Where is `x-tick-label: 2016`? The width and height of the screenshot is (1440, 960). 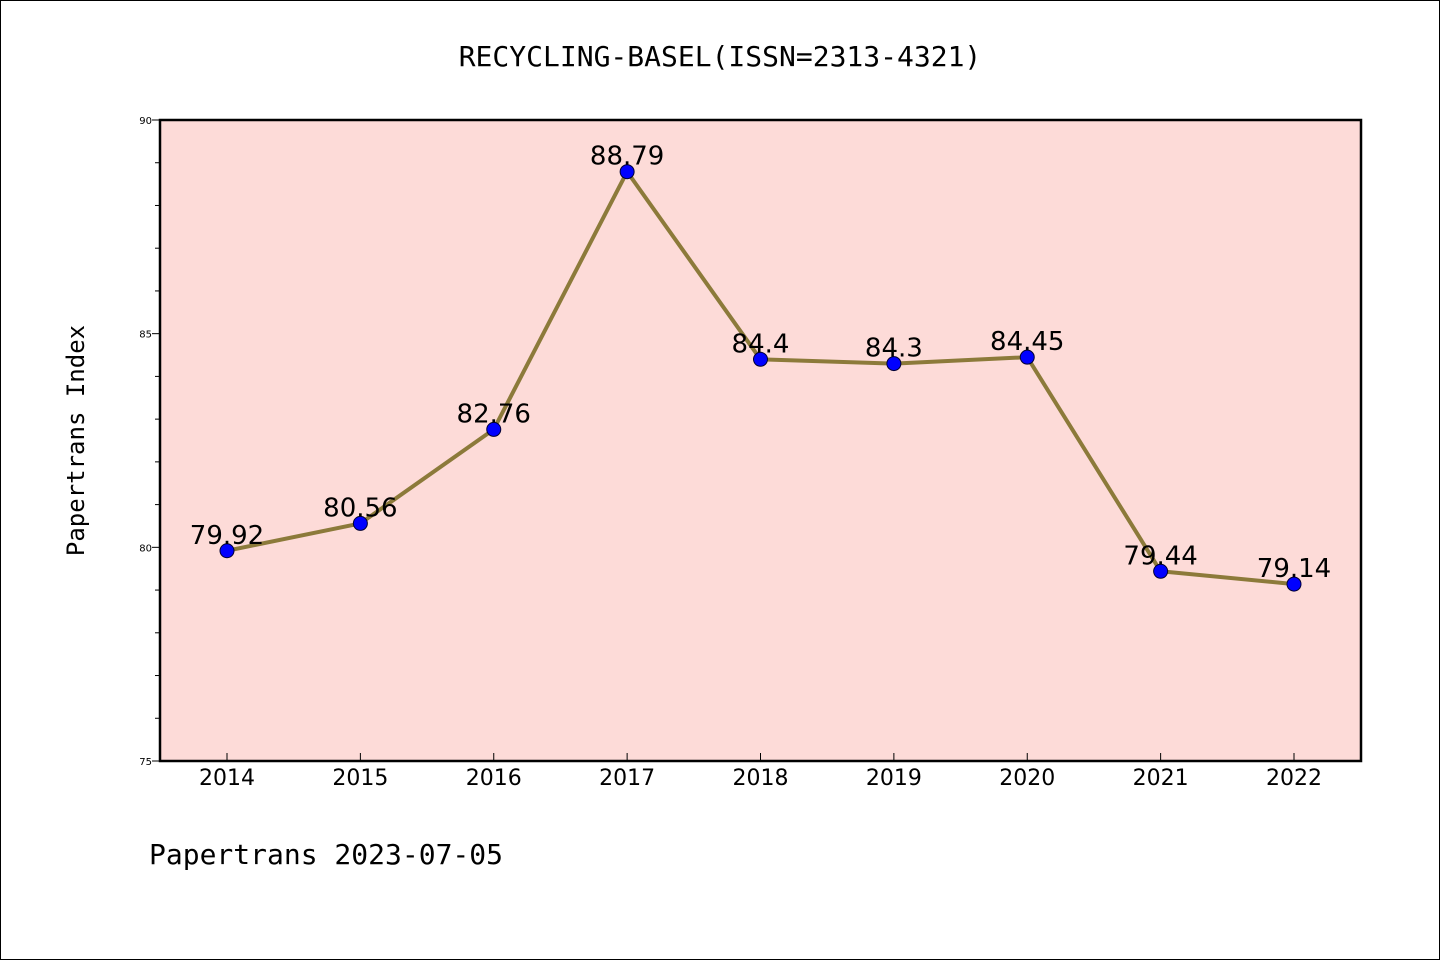
x-tick-label: 2016 is located at coordinates (494, 778).